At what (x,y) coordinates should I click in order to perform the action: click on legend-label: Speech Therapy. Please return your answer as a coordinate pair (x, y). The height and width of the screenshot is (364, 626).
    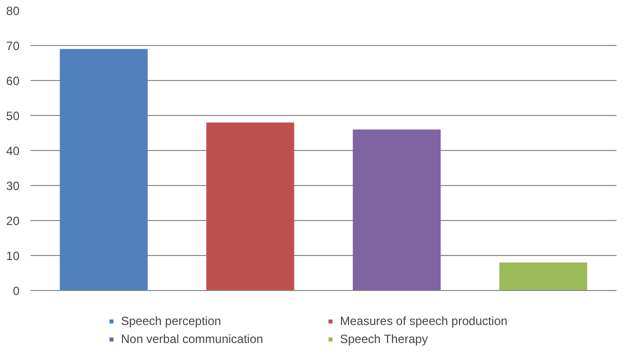
    Looking at the image, I should click on (384, 339).